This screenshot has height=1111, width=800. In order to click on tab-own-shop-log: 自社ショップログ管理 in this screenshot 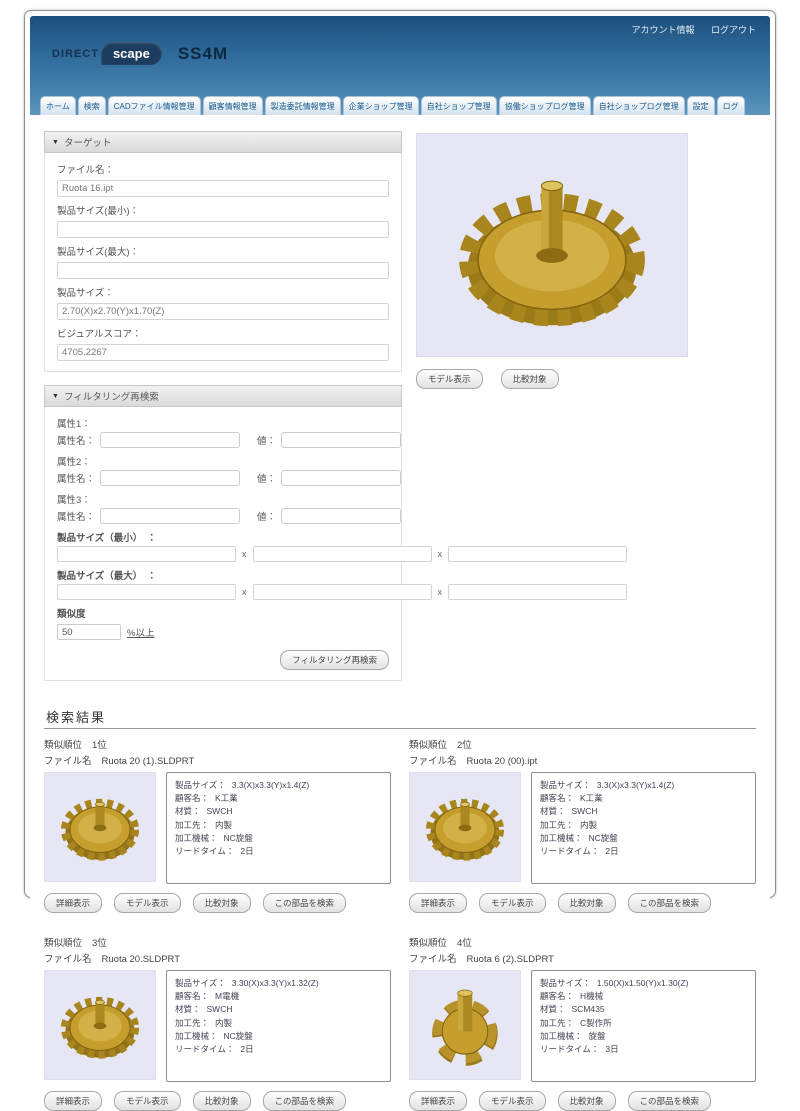, I will do `click(638, 105)`.